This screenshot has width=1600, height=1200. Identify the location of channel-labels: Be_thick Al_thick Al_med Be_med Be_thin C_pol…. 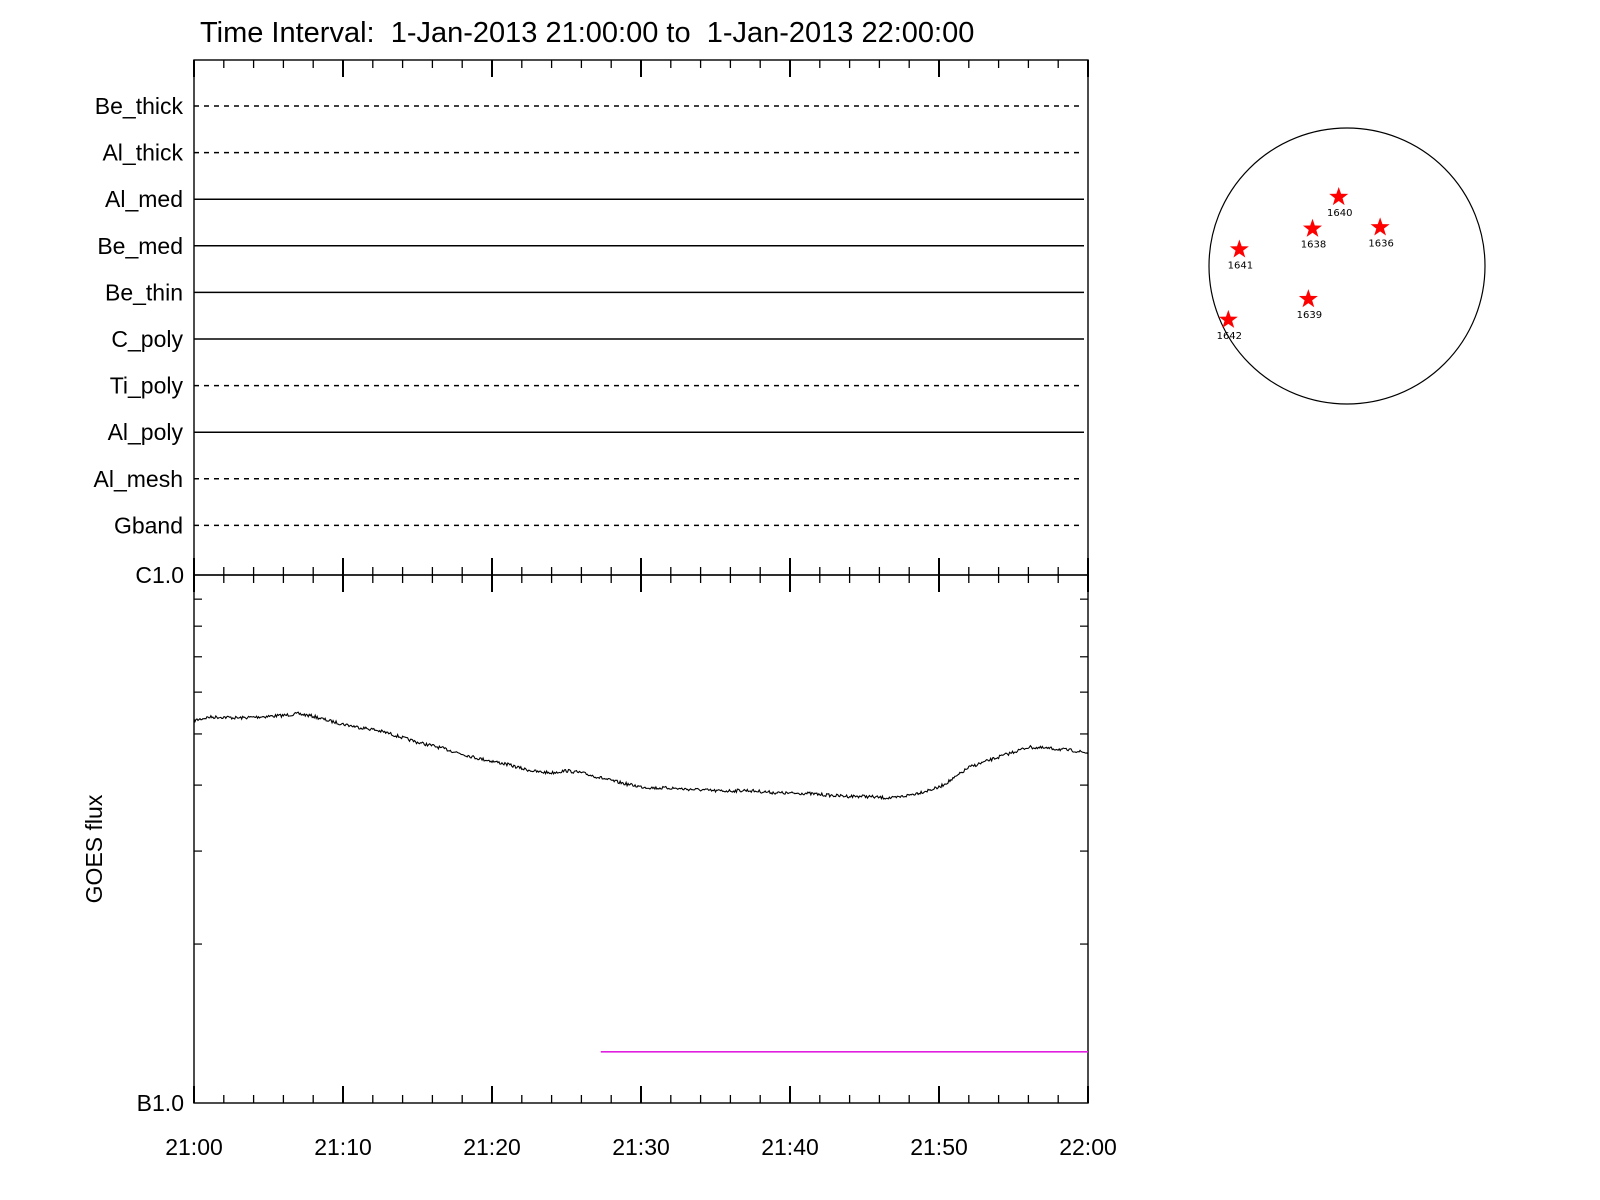
(139, 315).